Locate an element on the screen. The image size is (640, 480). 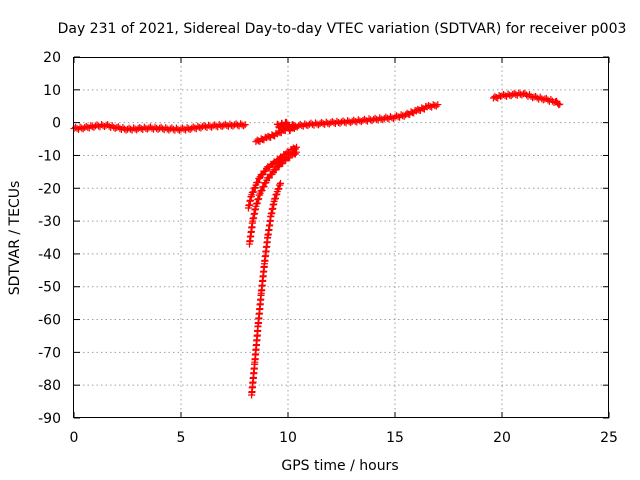
y-tick-label: -80 is located at coordinates (49, 386).